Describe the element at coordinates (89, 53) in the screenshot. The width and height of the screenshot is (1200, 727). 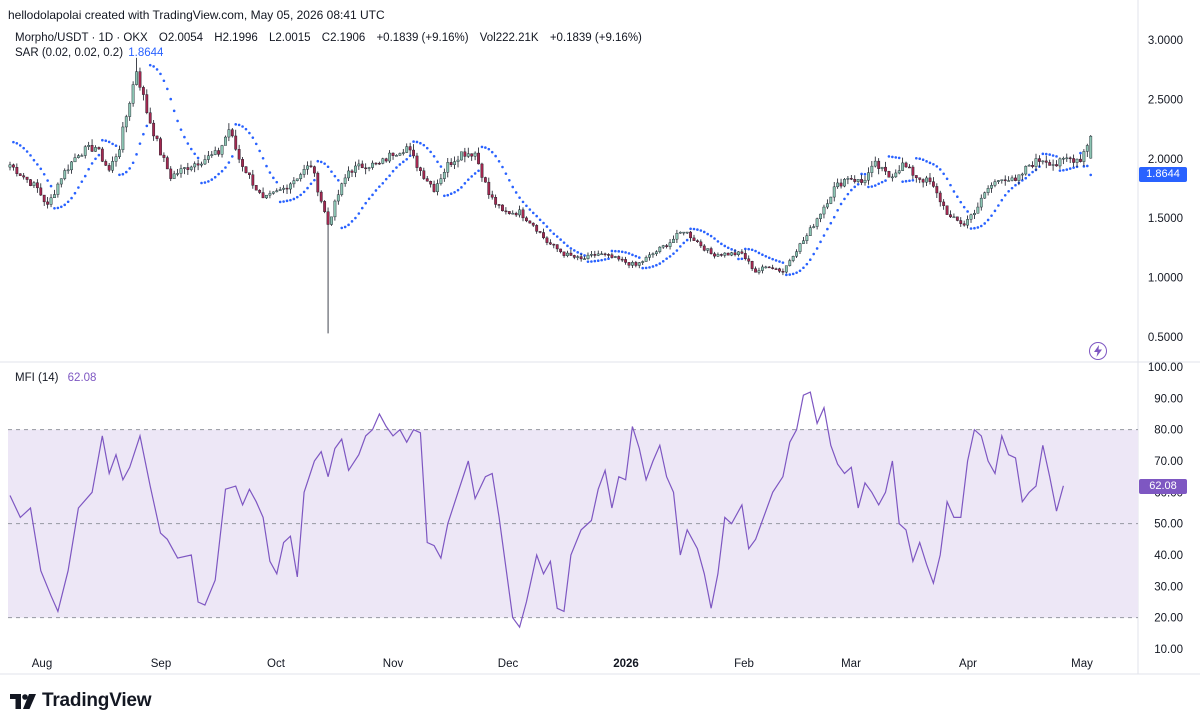
I see `sar-legend: SAR (0.02, 0.02, 0.2) 1.8644` at that location.